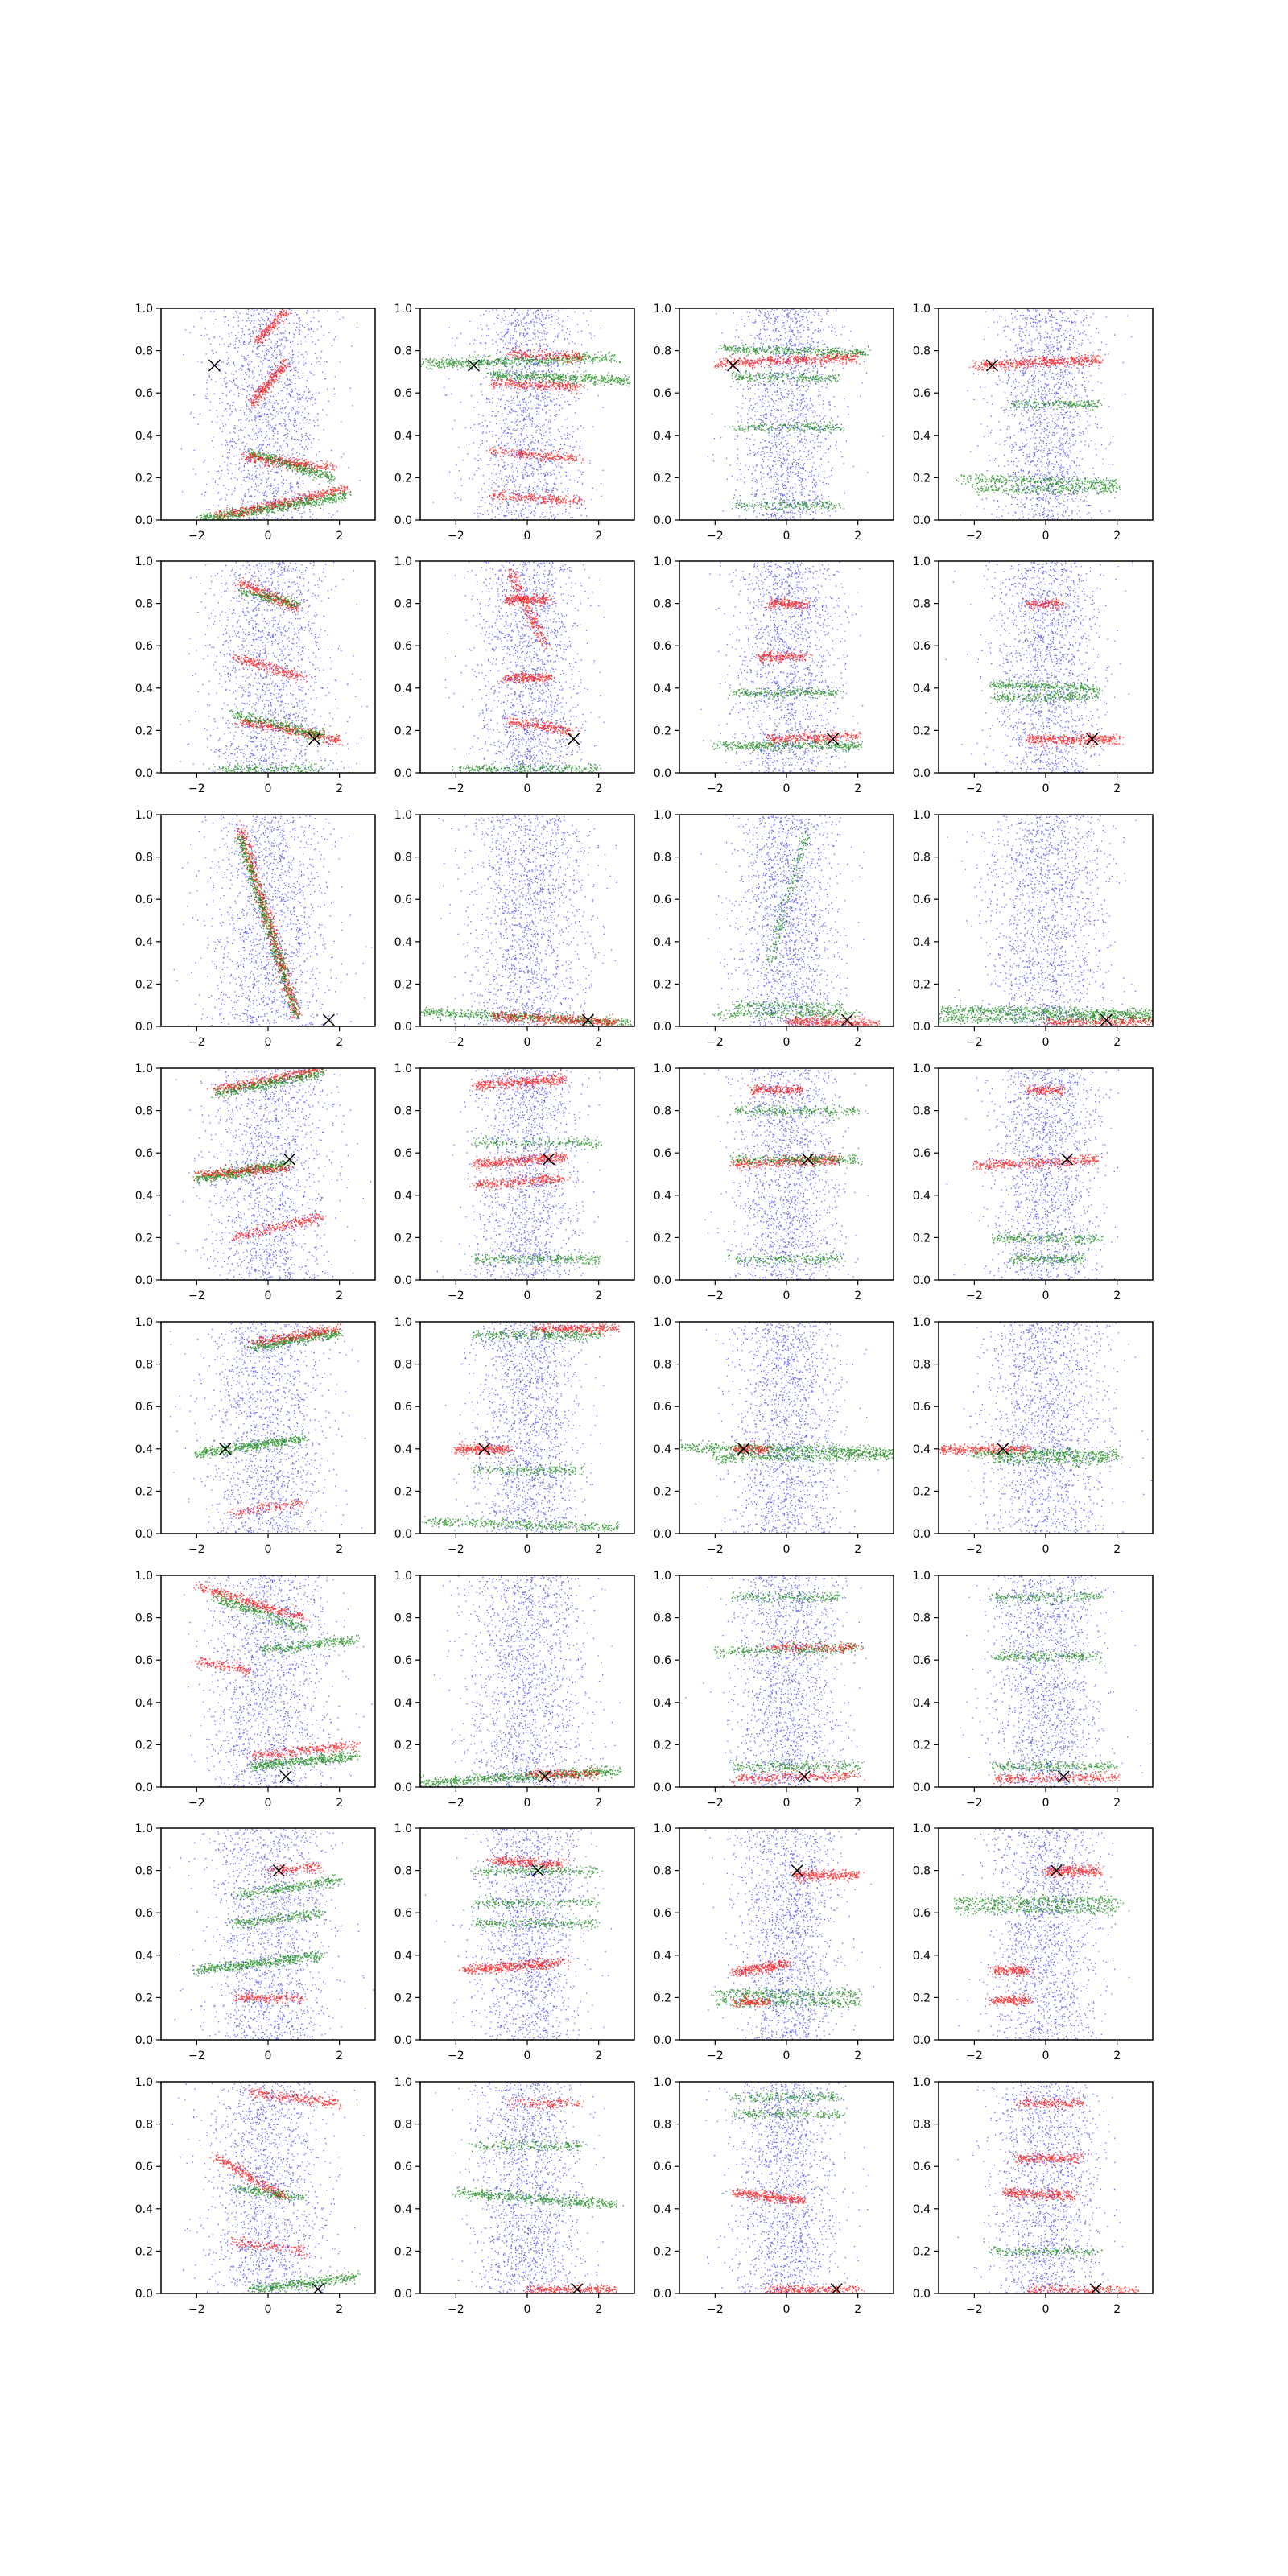  Describe the element at coordinates (255, 1436) in the screenshot. I see `subplot-r5-c1: −2 0 20.00.20.40.60.81.0` at that location.